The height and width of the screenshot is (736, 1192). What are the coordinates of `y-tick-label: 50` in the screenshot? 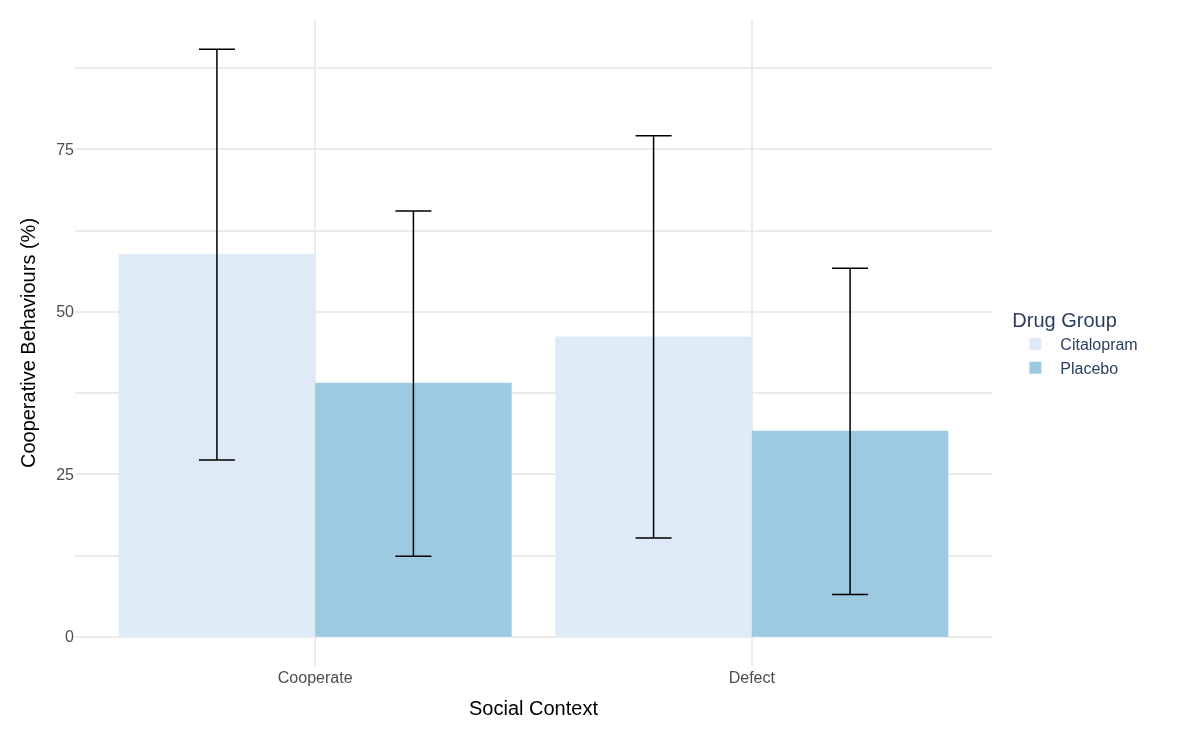 It's located at (65, 312).